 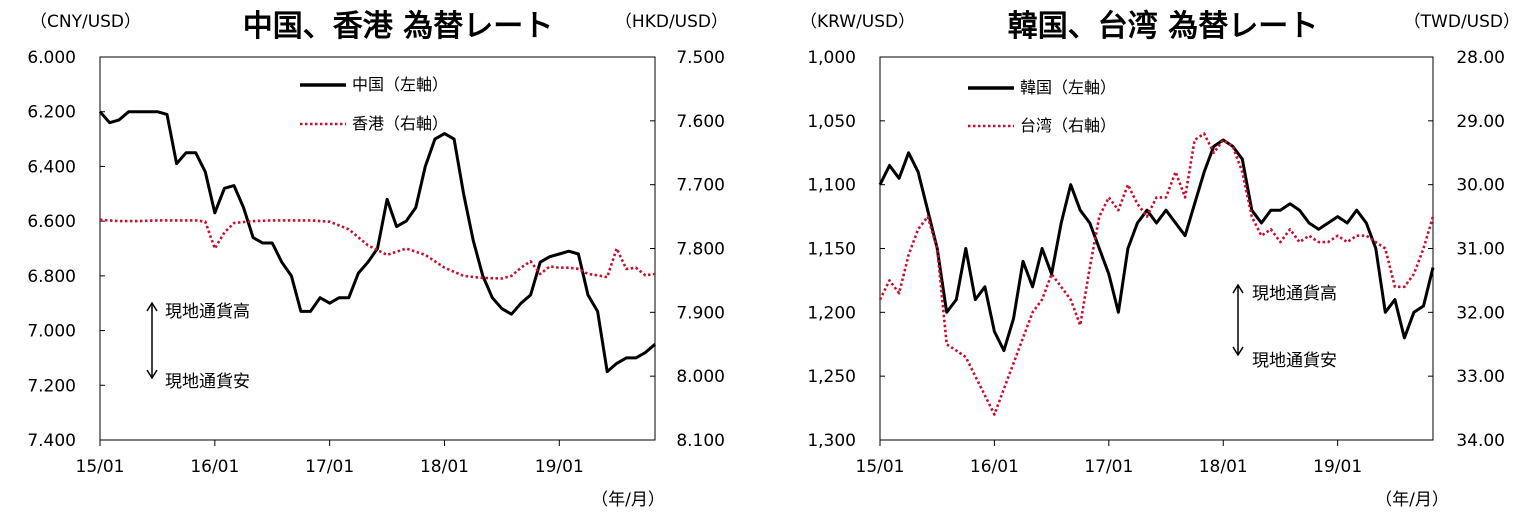 I want to click on right-tick-label: 7.600, so click(x=700, y=122).